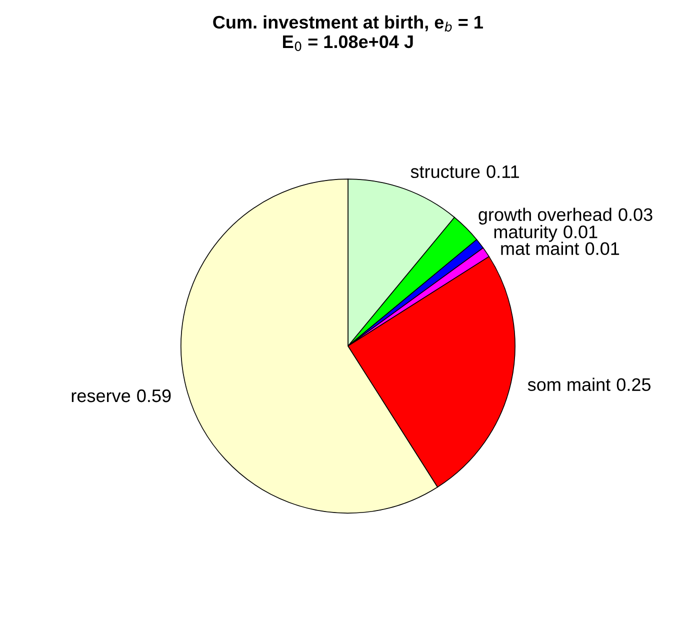  What do you see at coordinates (154, 395) in the screenshot?
I see `data-label: 0.59` at bounding box center [154, 395].